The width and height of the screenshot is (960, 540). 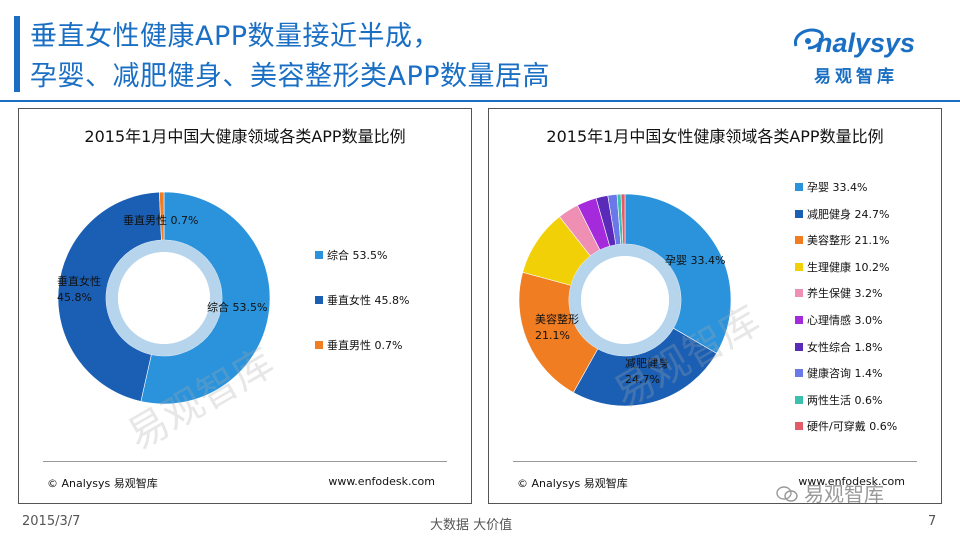 What do you see at coordinates (695, 260) in the screenshot?
I see `data-label-1: 孕婴 33.4%` at bounding box center [695, 260].